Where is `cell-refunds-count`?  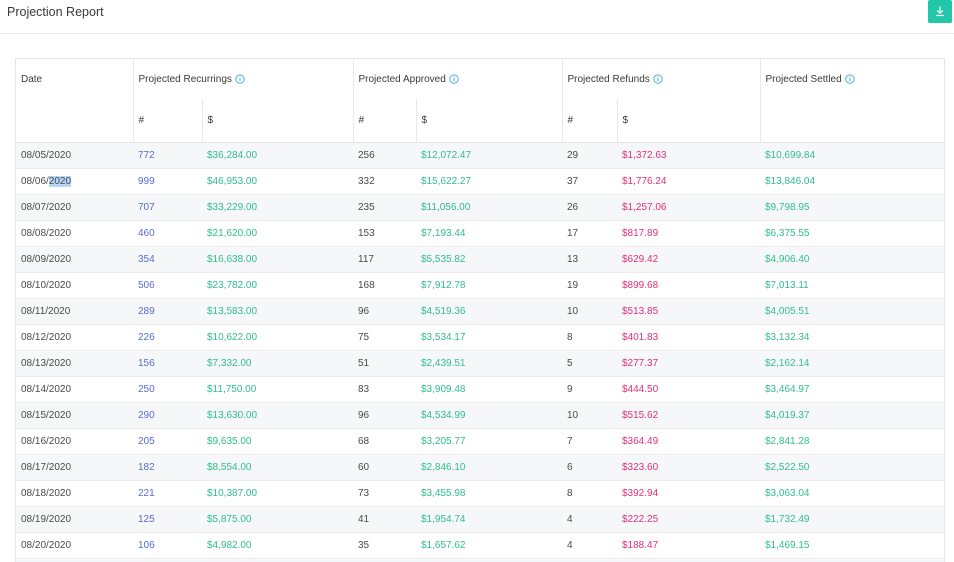 cell-refunds-count is located at coordinates (589, 560).